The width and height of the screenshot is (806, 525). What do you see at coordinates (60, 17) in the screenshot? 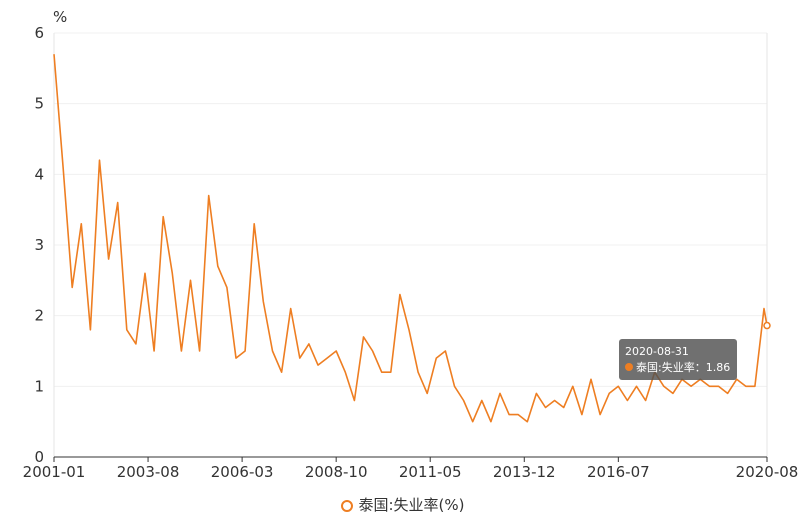
I see `y-axis-unit: %` at bounding box center [60, 17].